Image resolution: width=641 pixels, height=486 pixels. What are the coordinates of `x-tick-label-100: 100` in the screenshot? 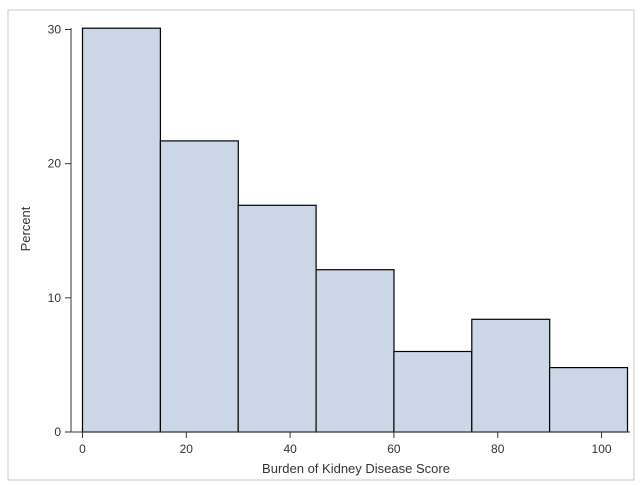 It's located at (602, 449).